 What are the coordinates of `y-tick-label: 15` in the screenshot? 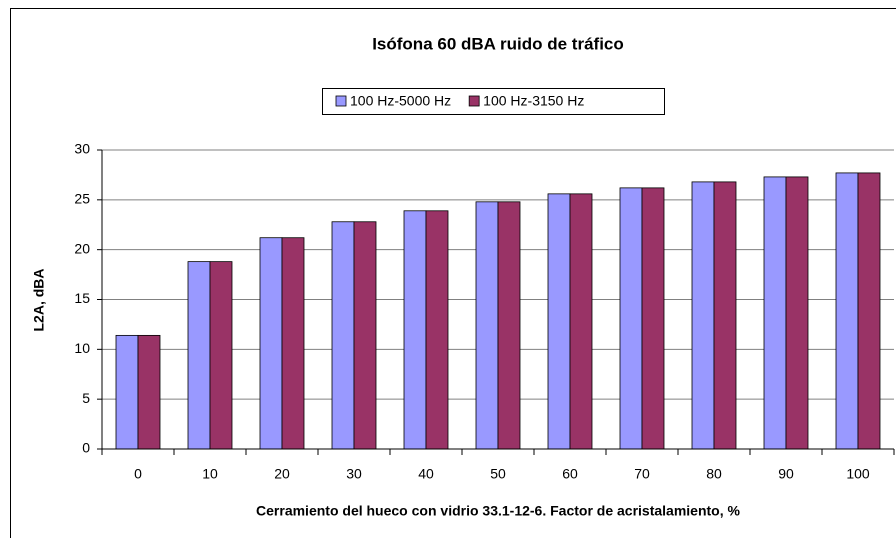 It's located at (82, 298).